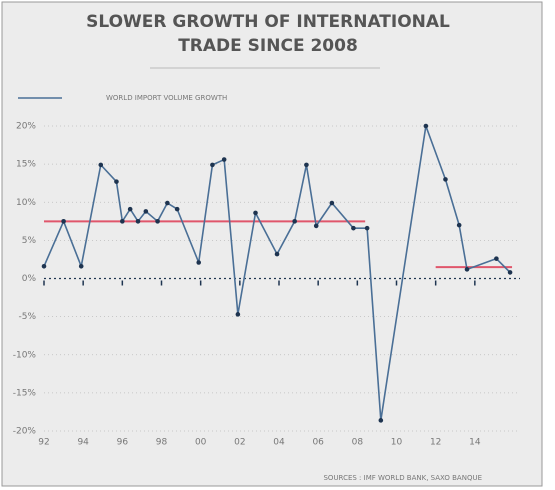  What do you see at coordinates (25, 393) in the screenshot?
I see `y-tick-label: -15%` at bounding box center [25, 393].